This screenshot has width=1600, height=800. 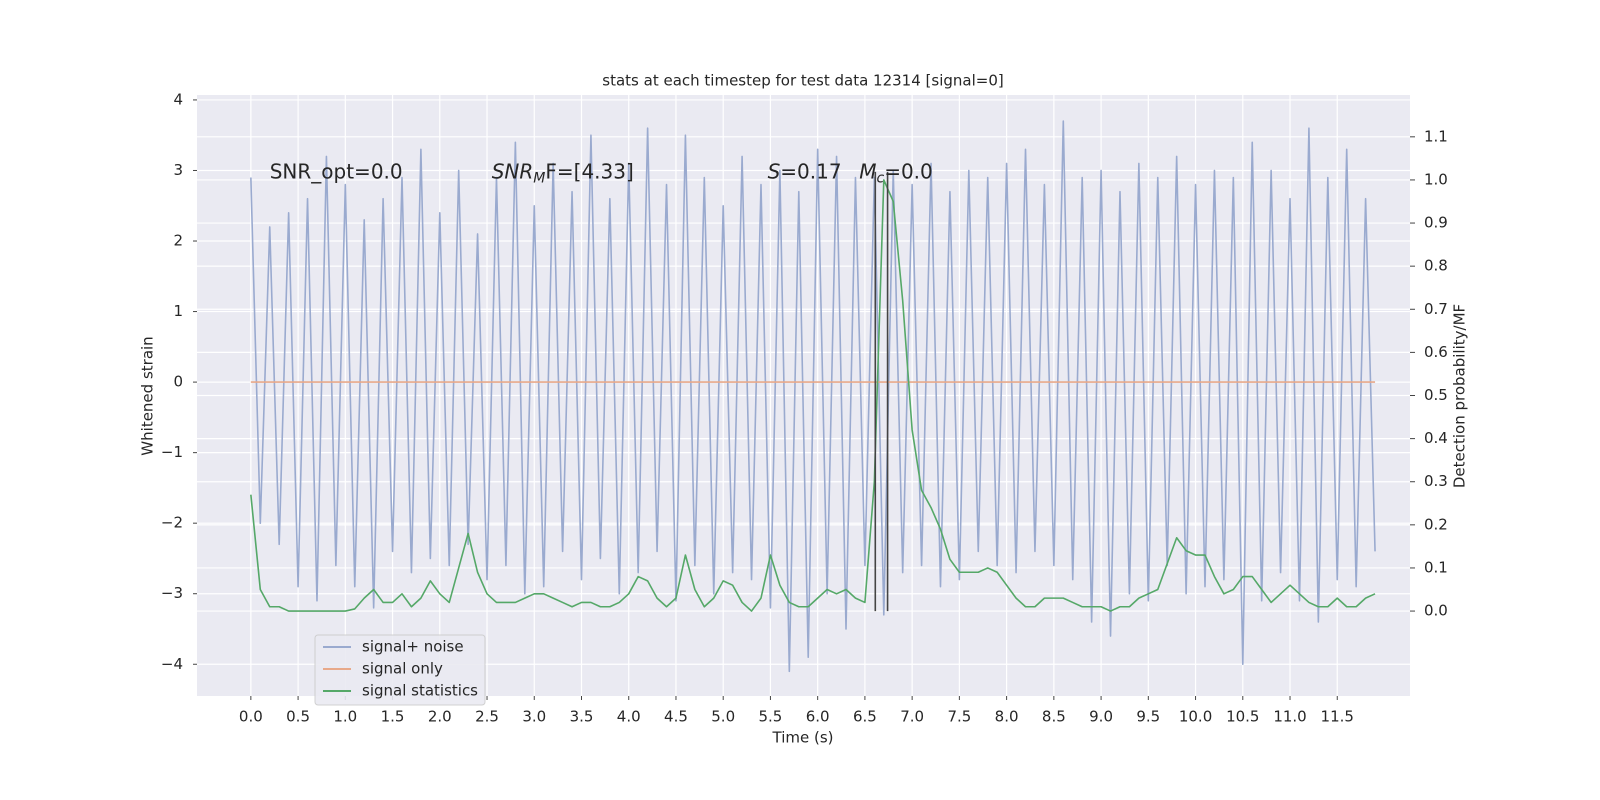 I want to click on y-tick-label: 4, so click(x=178, y=99).